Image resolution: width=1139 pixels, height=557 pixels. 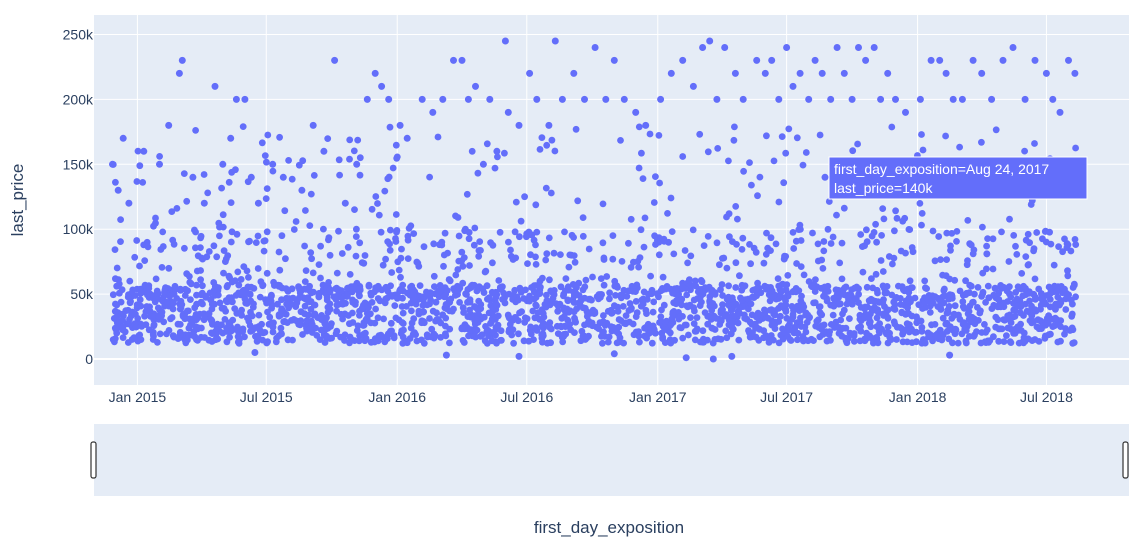 I want to click on x-tick-label: Jan 2017, so click(x=658, y=397).